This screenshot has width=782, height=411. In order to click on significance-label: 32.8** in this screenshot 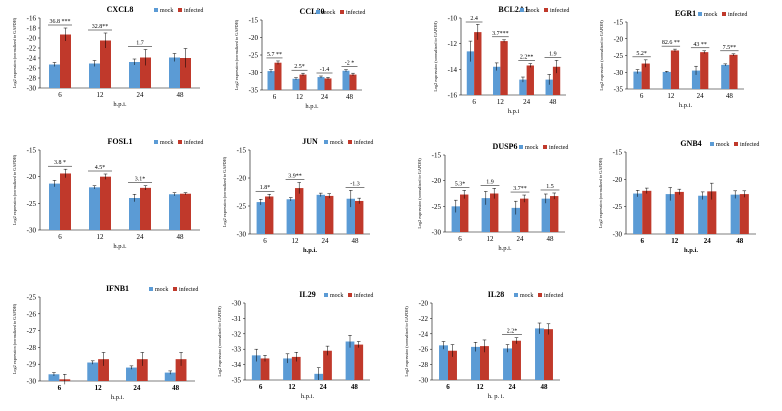, I will do `click(100, 27)`.